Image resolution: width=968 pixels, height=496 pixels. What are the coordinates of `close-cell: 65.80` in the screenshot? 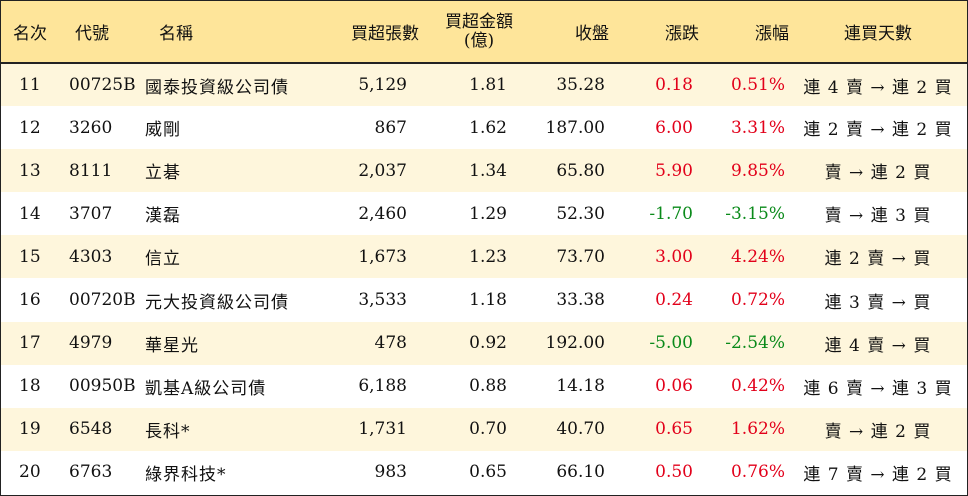 It's located at (580, 170).